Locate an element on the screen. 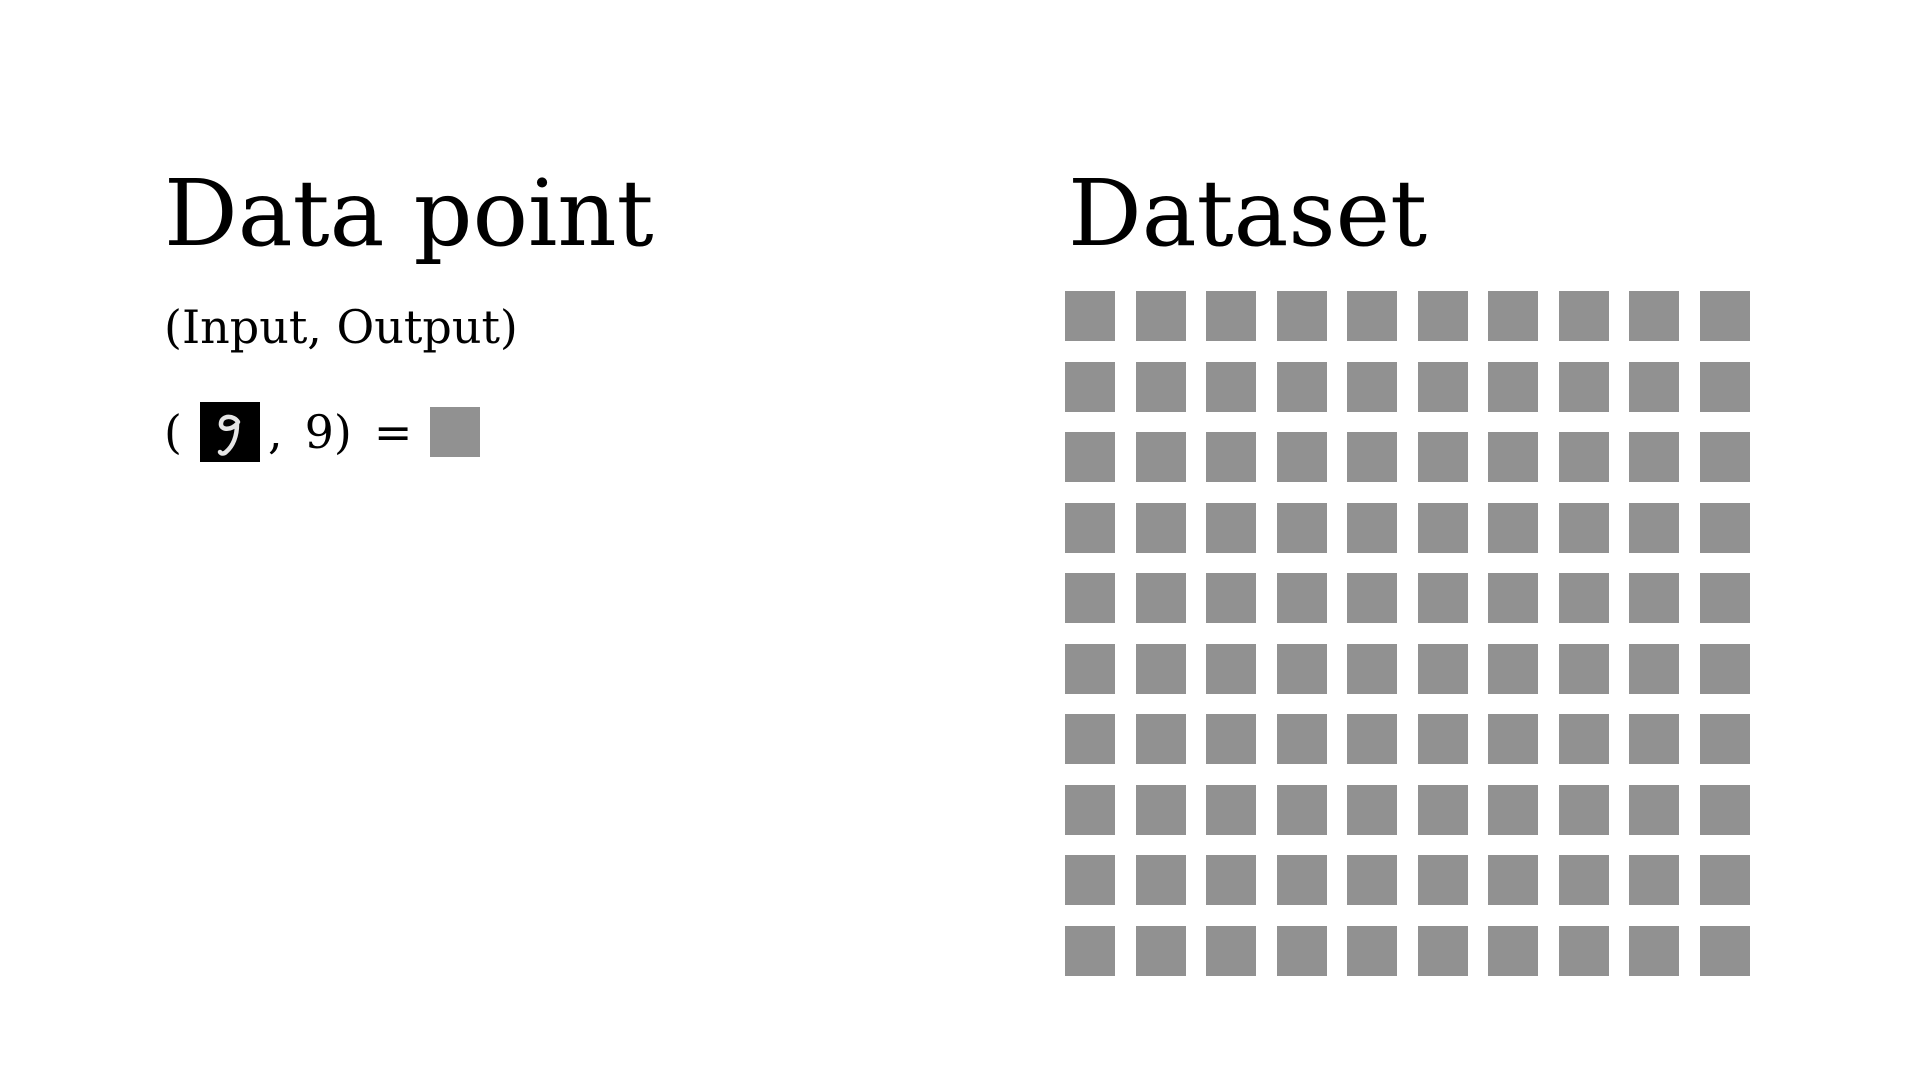 This screenshot has width=1920, height=1080. input-output-caption: (Input, Output) is located at coordinates (341, 327).